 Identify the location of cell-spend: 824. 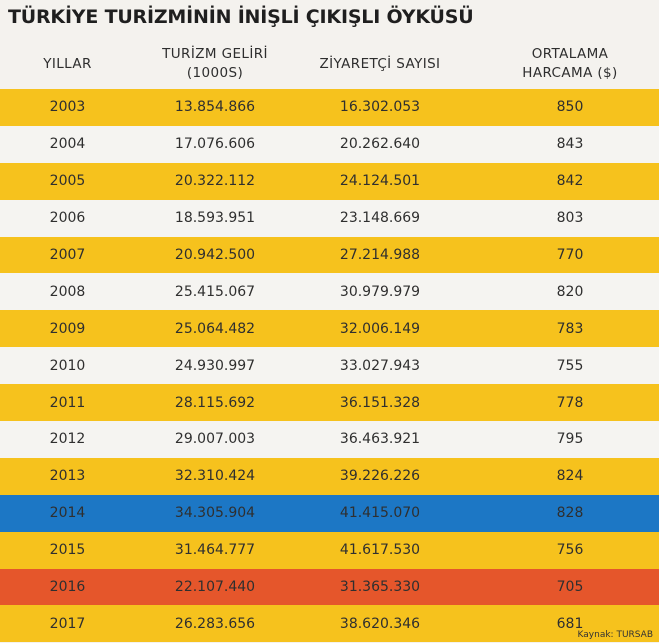
(570, 476).